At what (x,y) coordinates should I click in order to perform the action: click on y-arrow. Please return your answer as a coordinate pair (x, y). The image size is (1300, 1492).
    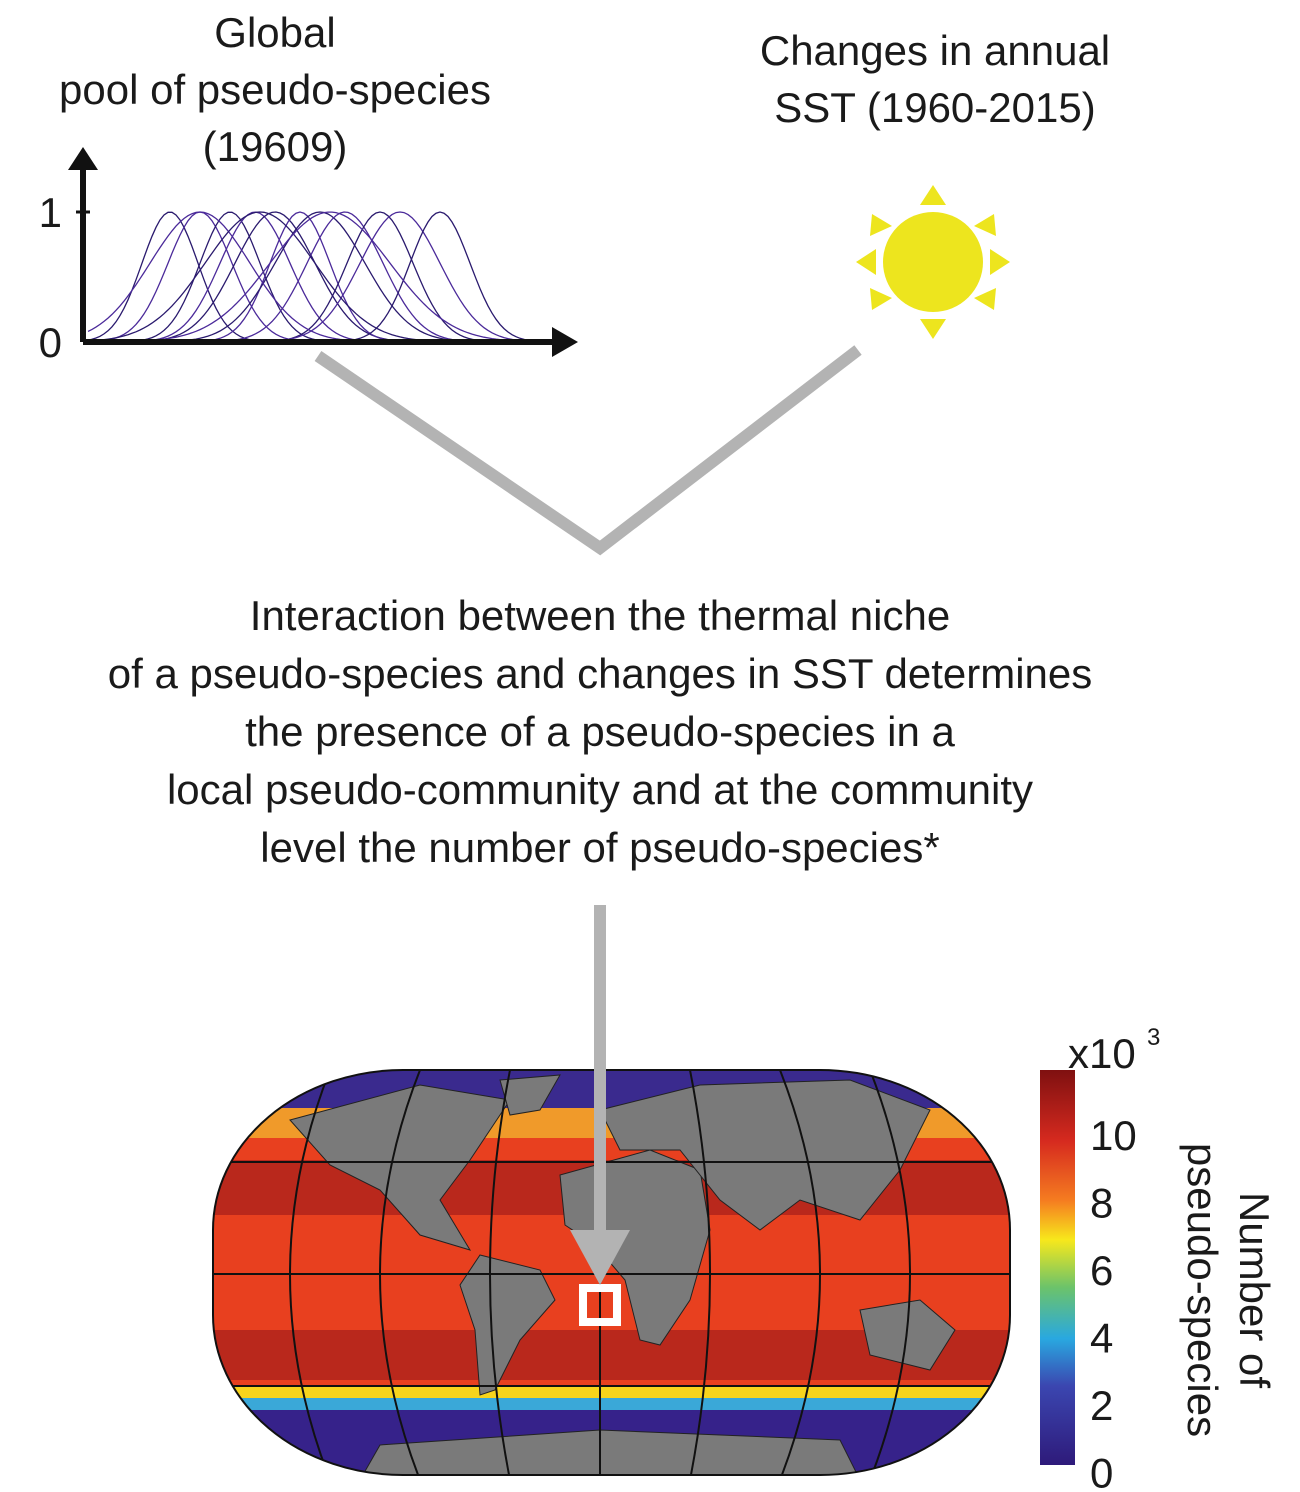
    Looking at the image, I should click on (83, 158).